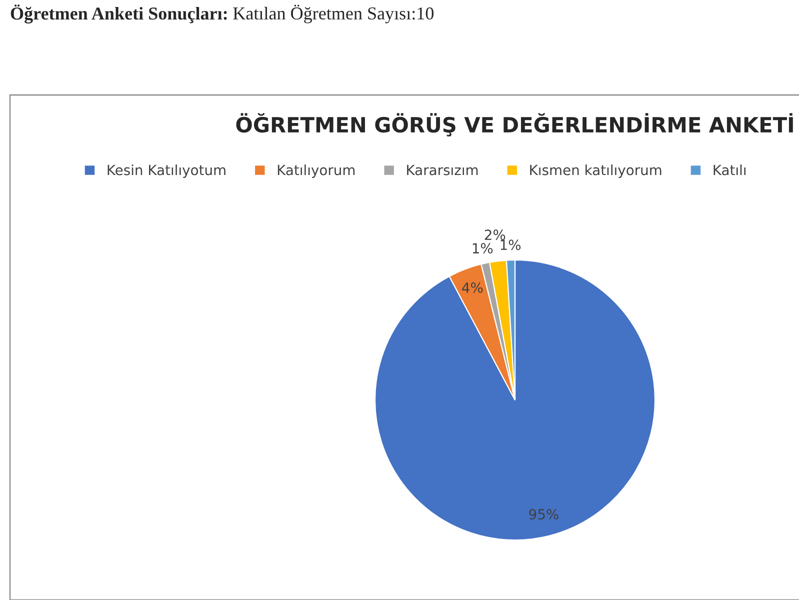  I want to click on pie-slice, so click(482, 332).